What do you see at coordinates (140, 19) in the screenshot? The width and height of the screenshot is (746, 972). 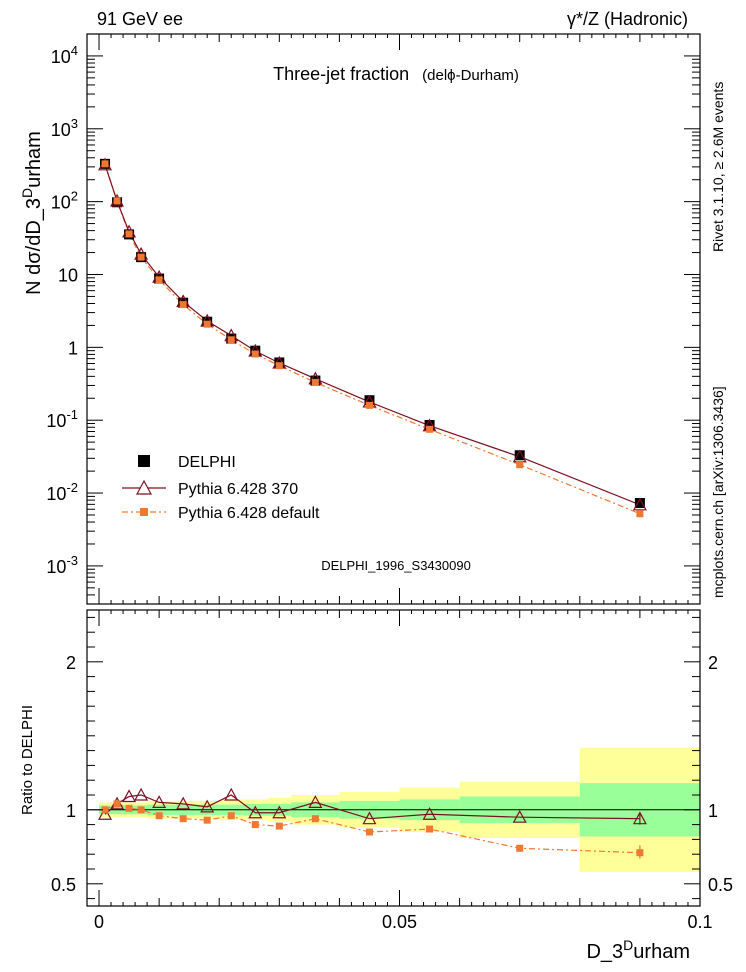 I see `header-left: 91 GeV ee` at bounding box center [140, 19].